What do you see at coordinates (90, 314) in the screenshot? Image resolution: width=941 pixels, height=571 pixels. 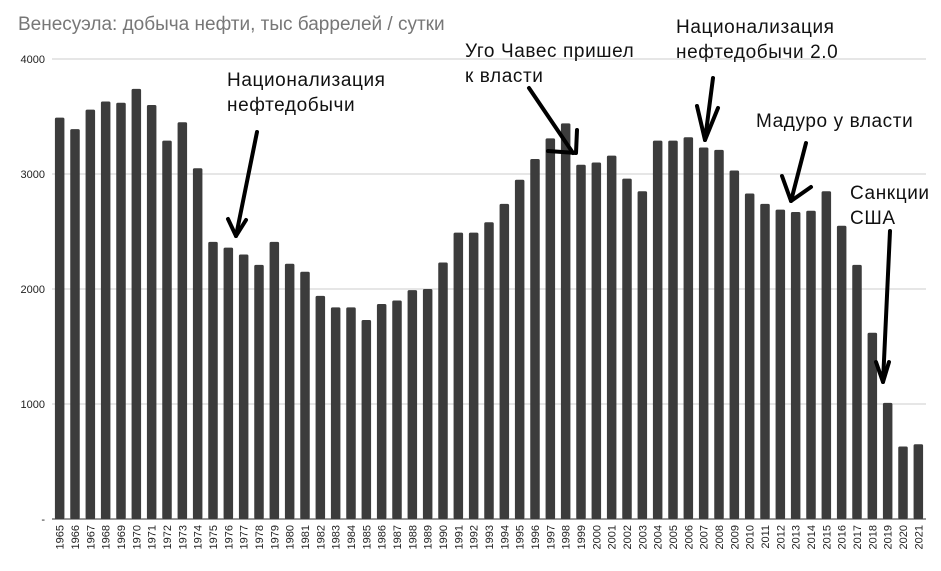 I see `bar-1967` at bounding box center [90, 314].